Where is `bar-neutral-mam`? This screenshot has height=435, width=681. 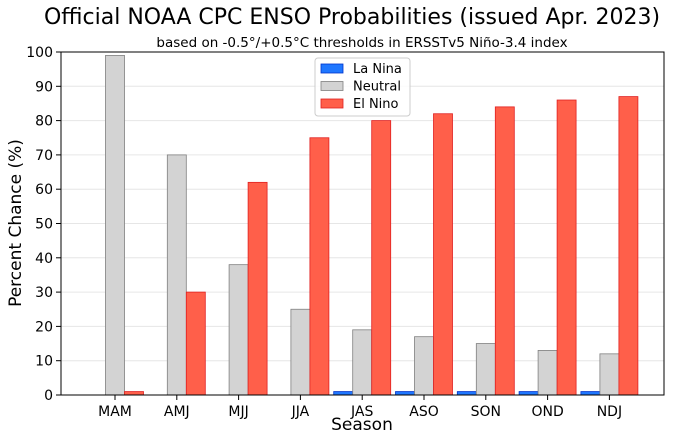
bar-neutral-mam is located at coordinates (115, 225).